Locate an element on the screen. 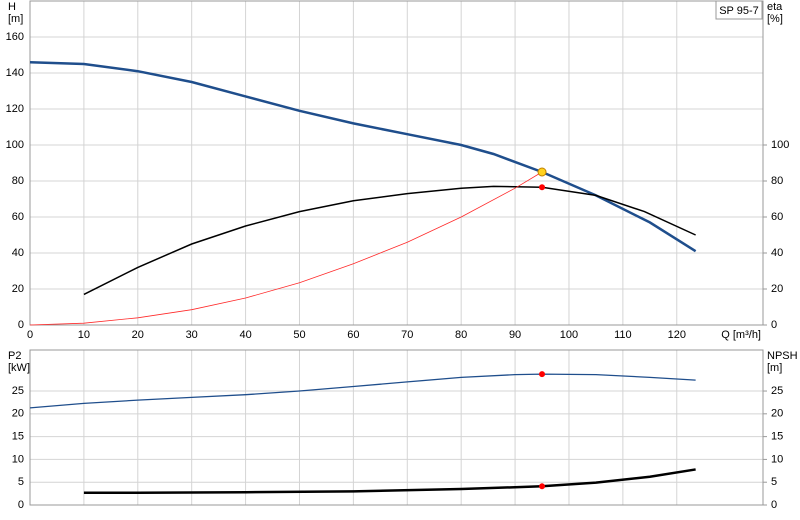 This screenshot has width=800, height=520. y-axis-label: P2 is located at coordinates (14, 356).